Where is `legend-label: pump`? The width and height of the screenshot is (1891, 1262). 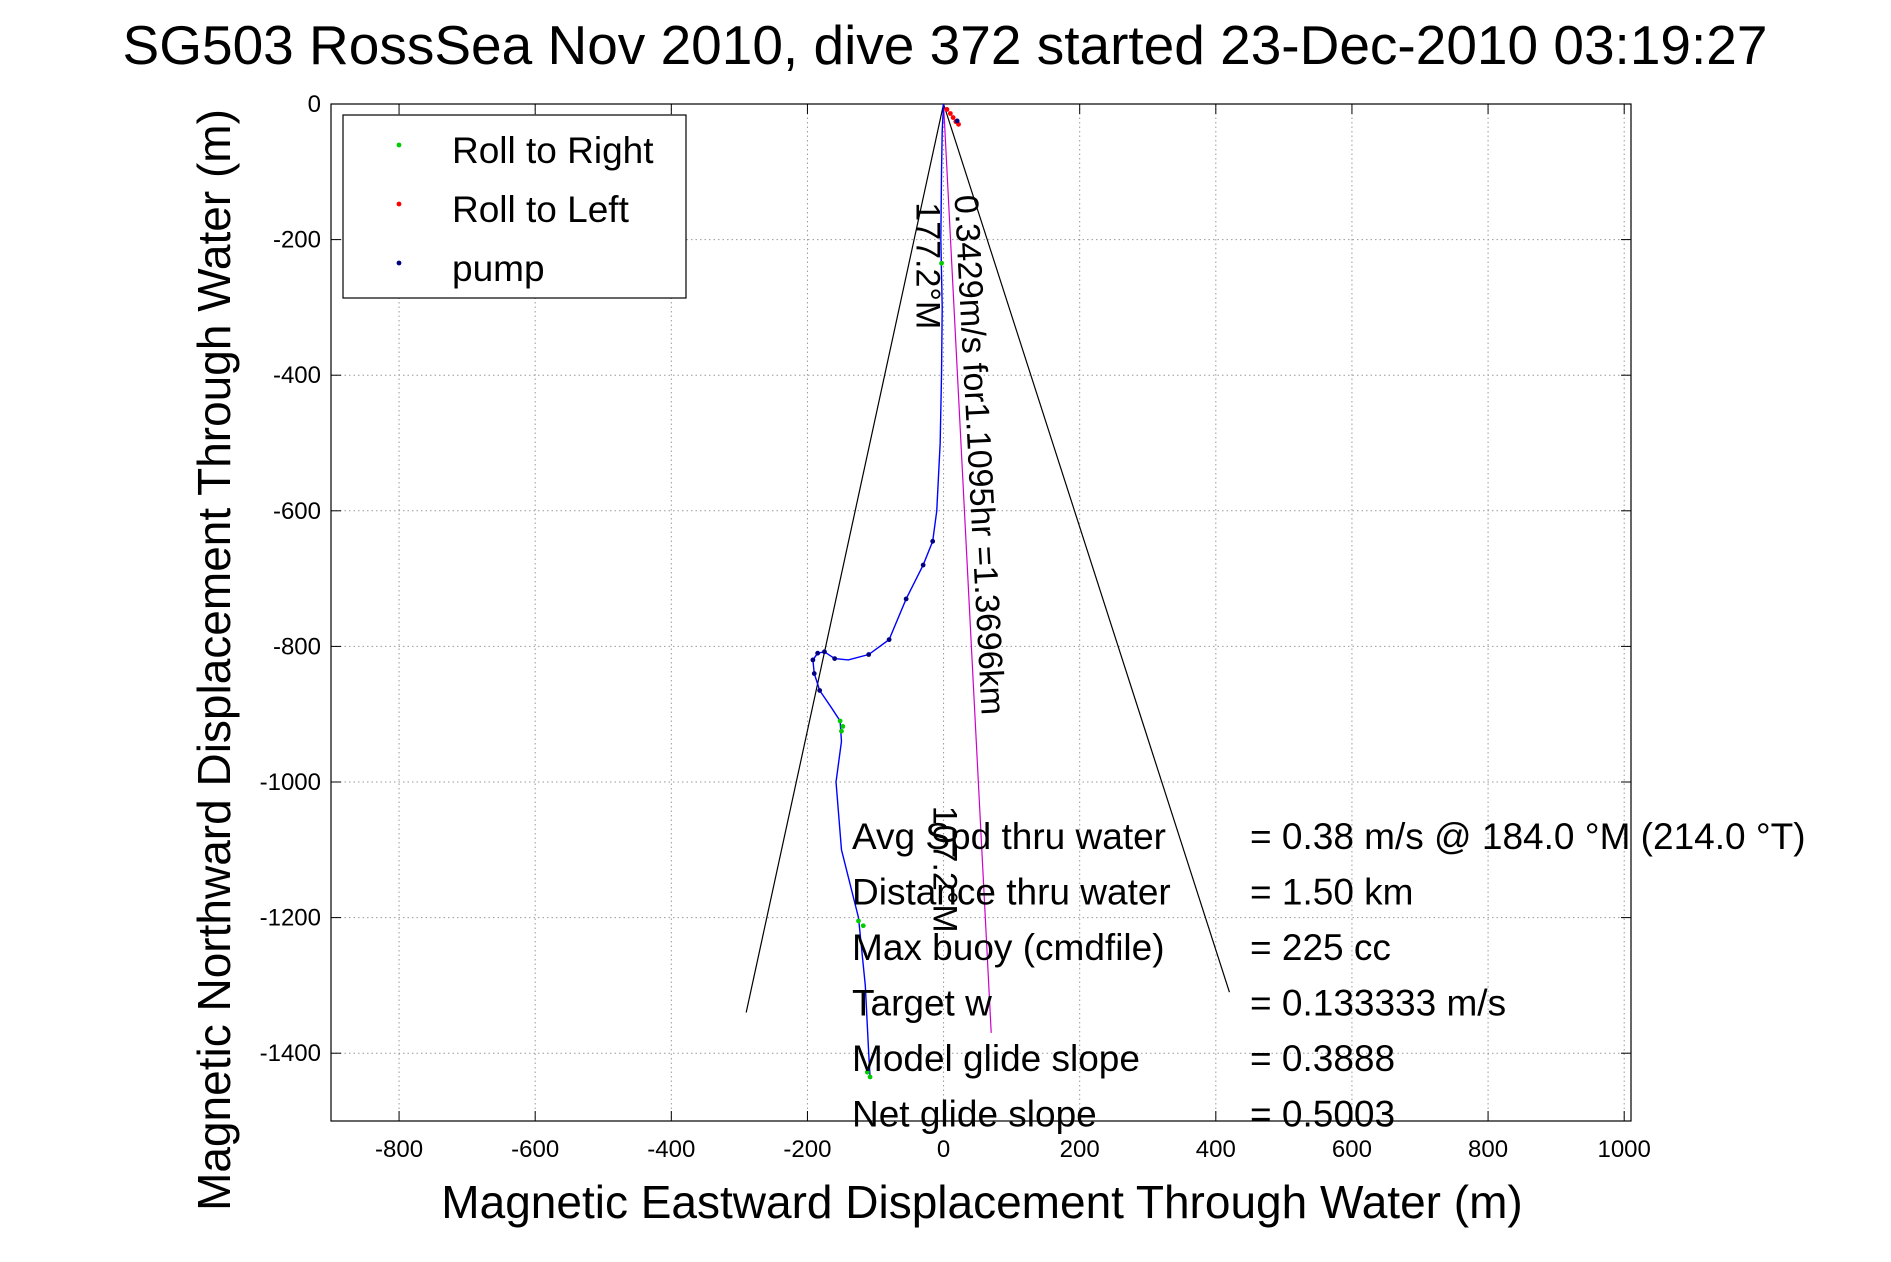 legend-label: pump is located at coordinates (498, 268).